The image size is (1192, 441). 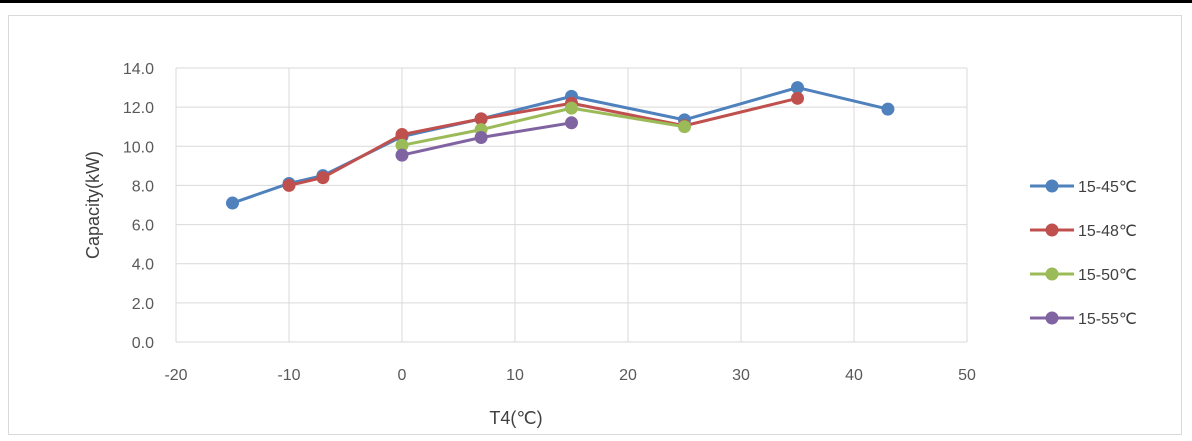 What do you see at coordinates (515, 418) in the screenshot?
I see `x-axis-title: T4(℃)` at bounding box center [515, 418].